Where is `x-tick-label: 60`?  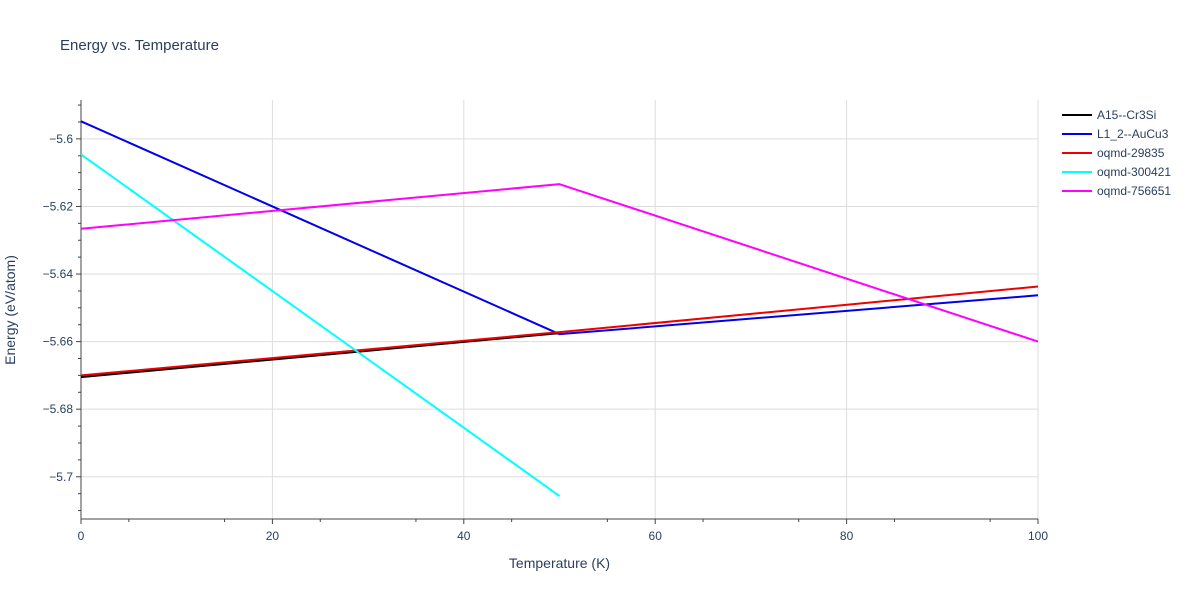
x-tick-label: 60 is located at coordinates (656, 536).